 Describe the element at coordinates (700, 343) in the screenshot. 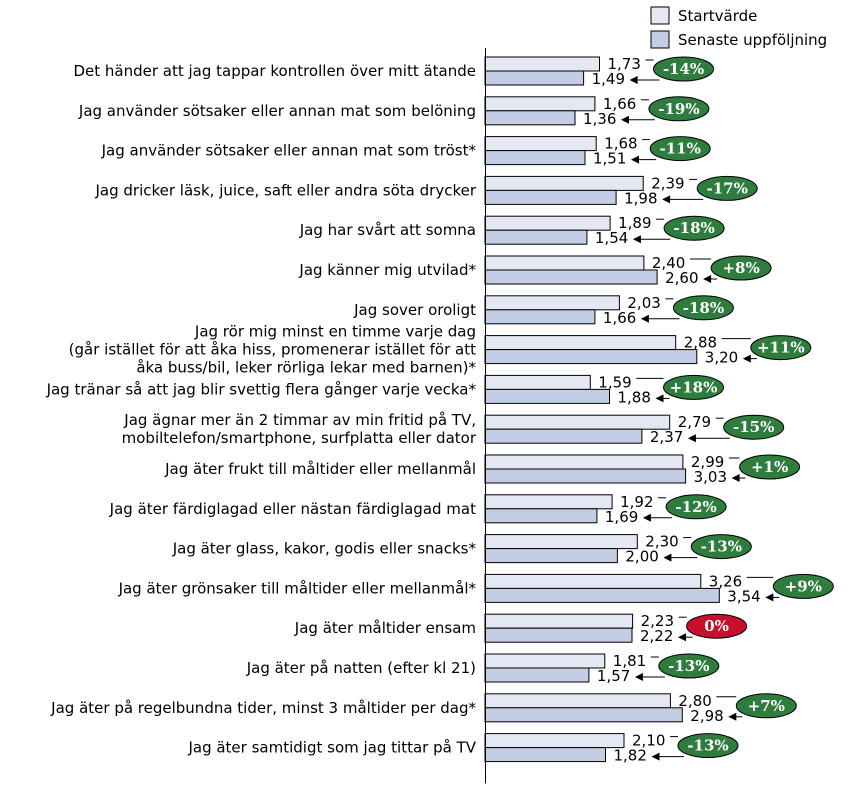

I see `value-label-startvarde: 2,88` at that location.